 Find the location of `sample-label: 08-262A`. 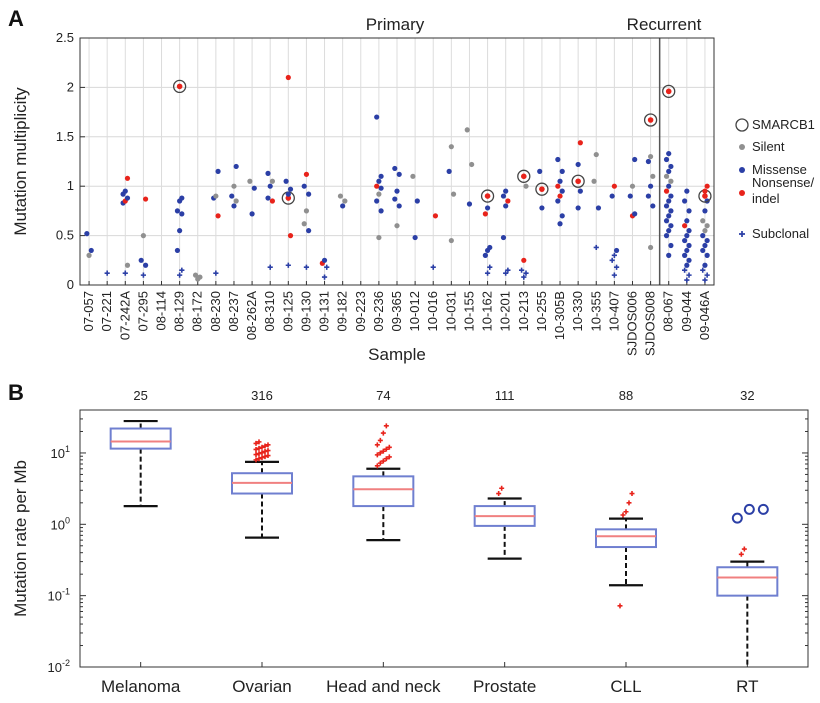

sample-label: 08-262A is located at coordinates (251, 315).